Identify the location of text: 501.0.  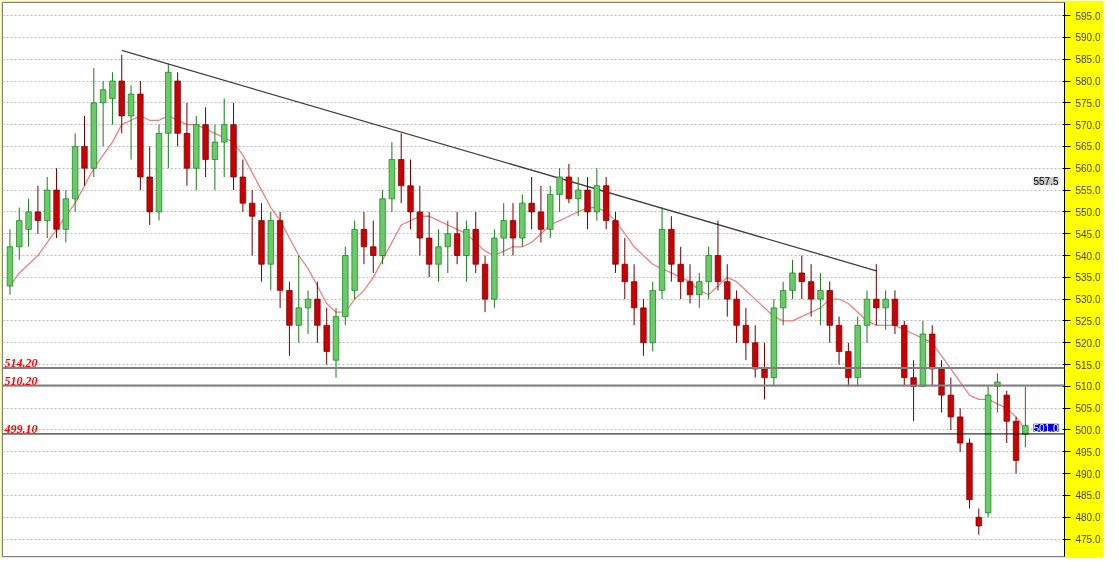
(1046, 428).